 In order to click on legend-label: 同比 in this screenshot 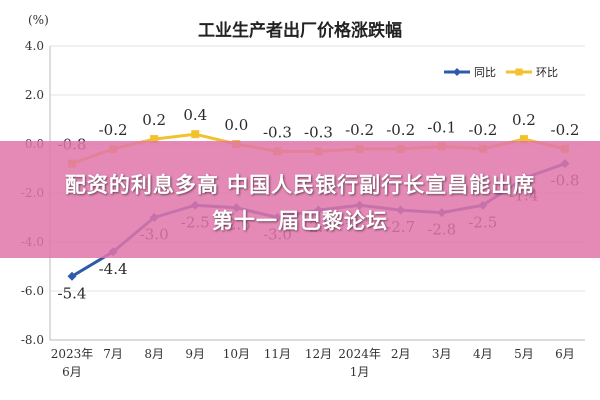, I will do `click(485, 72)`.